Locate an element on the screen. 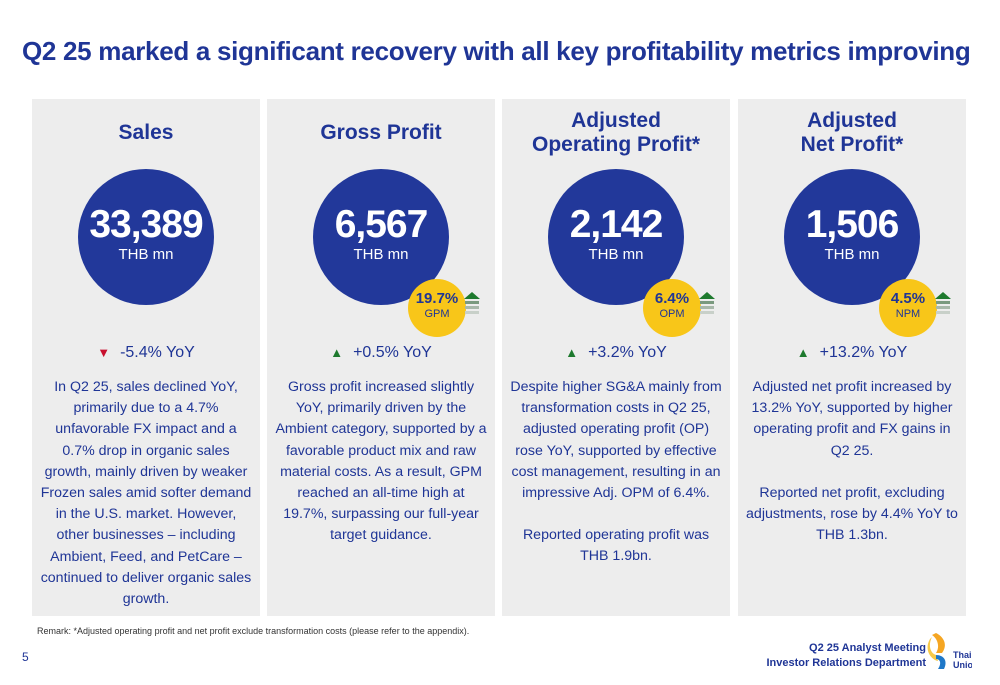 This screenshot has width=1000, height=685. margin-value: 4.5% is located at coordinates (908, 298).